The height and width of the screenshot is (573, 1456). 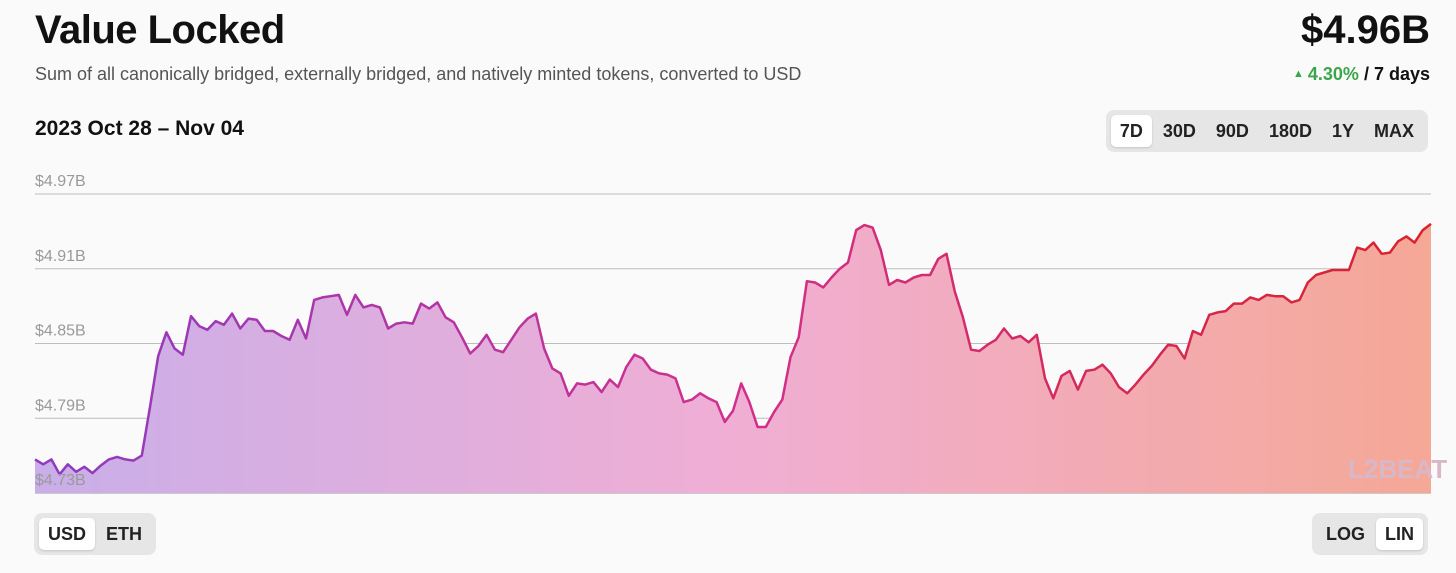 What do you see at coordinates (1394, 131) in the screenshot?
I see `period-max-button: MAX` at bounding box center [1394, 131].